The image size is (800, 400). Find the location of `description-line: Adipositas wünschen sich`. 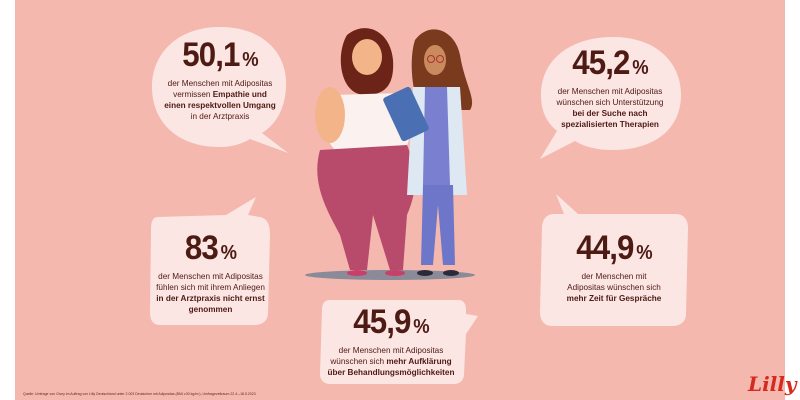

description-line: Adipositas wünschen sich is located at coordinates (614, 287).